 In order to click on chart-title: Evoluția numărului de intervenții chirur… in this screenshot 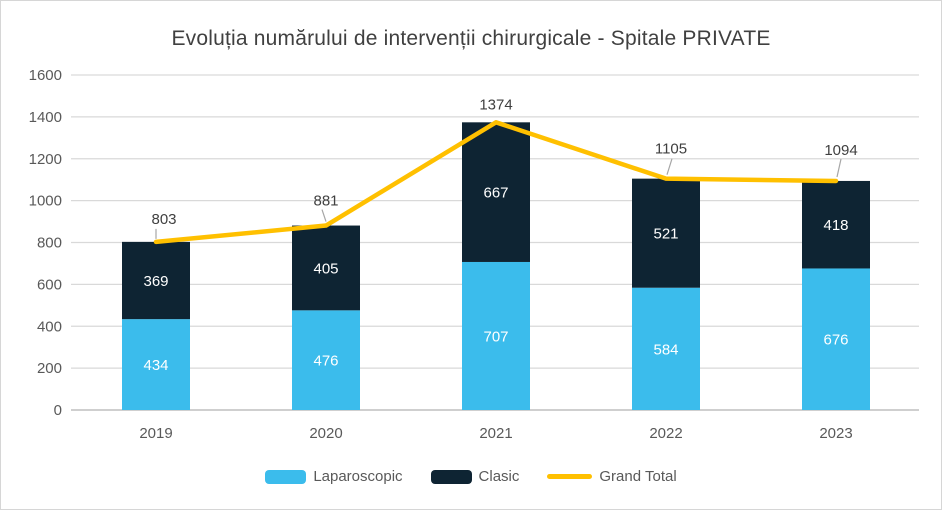, I will do `click(471, 38)`.